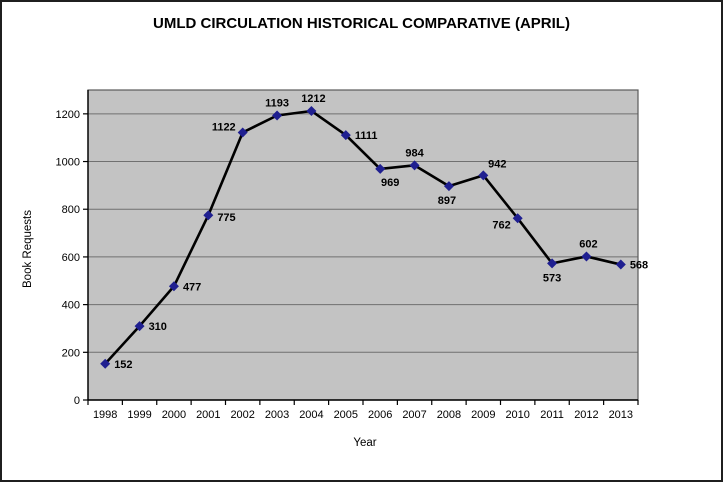 The width and height of the screenshot is (723, 482). Describe the element at coordinates (68, 163) in the screenshot. I see `y-tick-label: 1000` at that location.